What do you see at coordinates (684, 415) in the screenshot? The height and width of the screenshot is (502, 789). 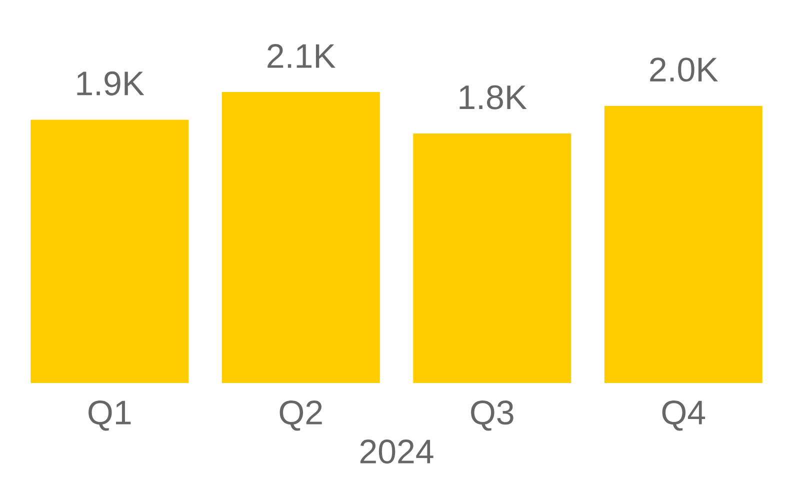 I see `x-tick-label: Q4` at bounding box center [684, 415].